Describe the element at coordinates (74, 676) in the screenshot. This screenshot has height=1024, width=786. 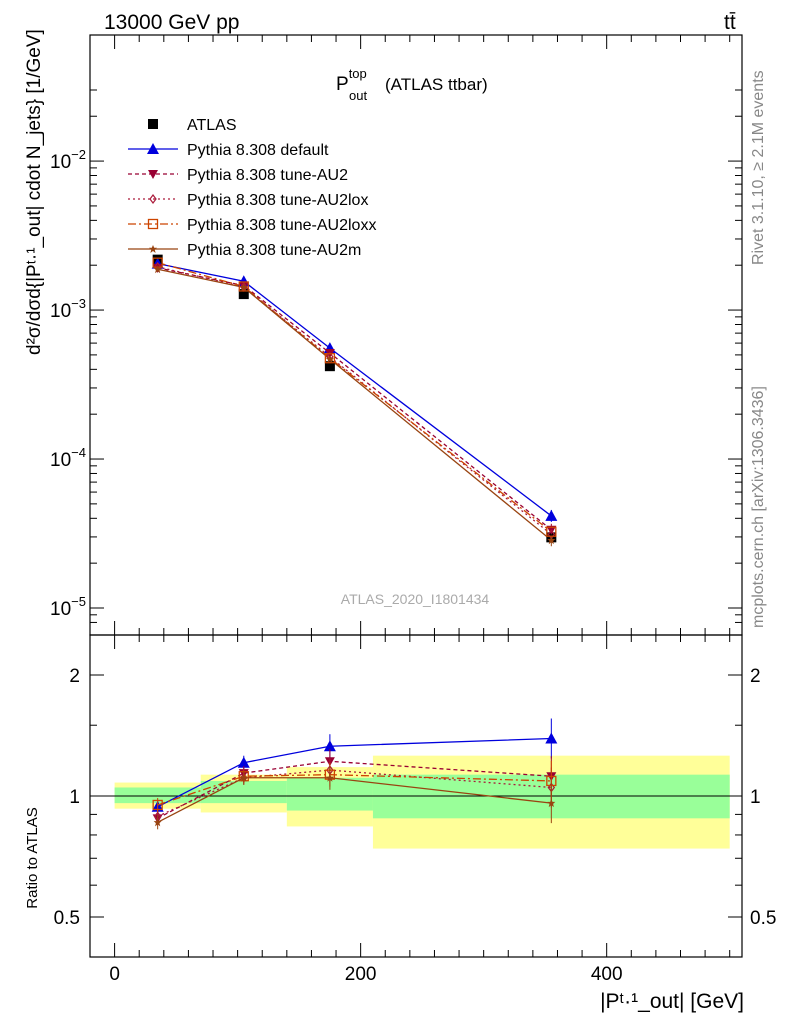
I see `ratio-ytick-label-left-2: 2` at that location.